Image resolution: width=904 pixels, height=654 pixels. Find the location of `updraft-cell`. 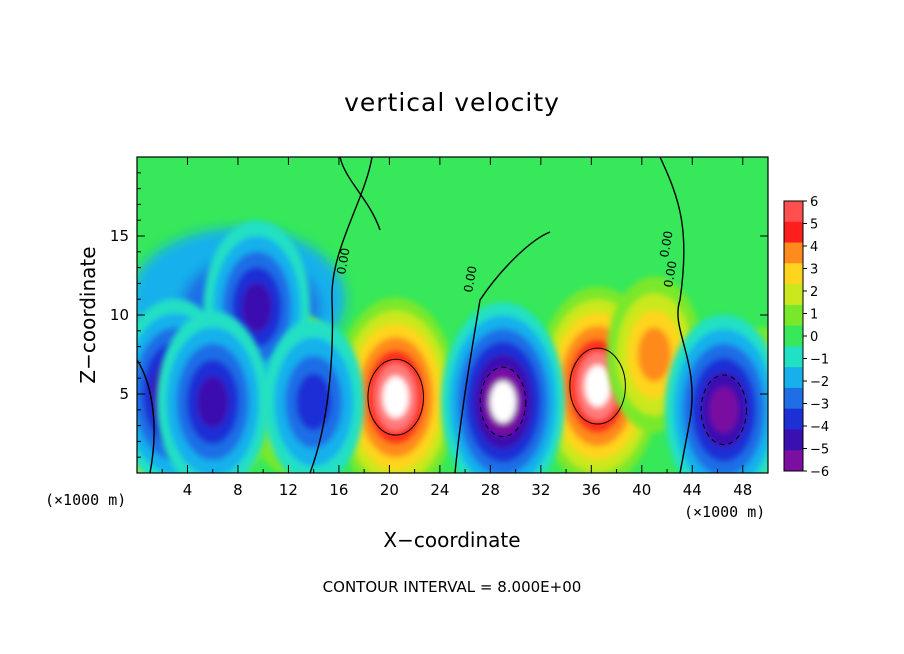

updraft-cell is located at coordinates (395, 385).